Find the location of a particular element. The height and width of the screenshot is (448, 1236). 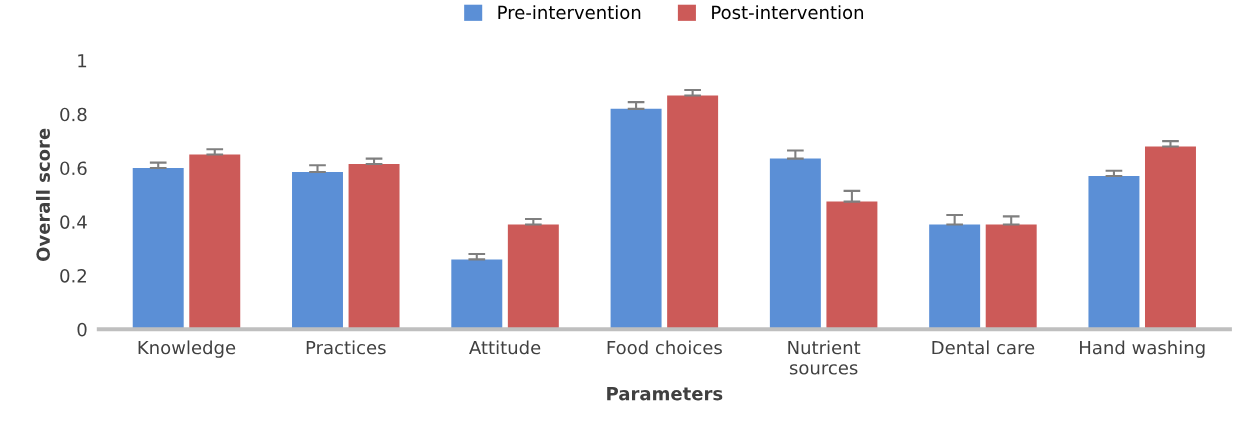

y-tick-label: 1 is located at coordinates (82, 61).